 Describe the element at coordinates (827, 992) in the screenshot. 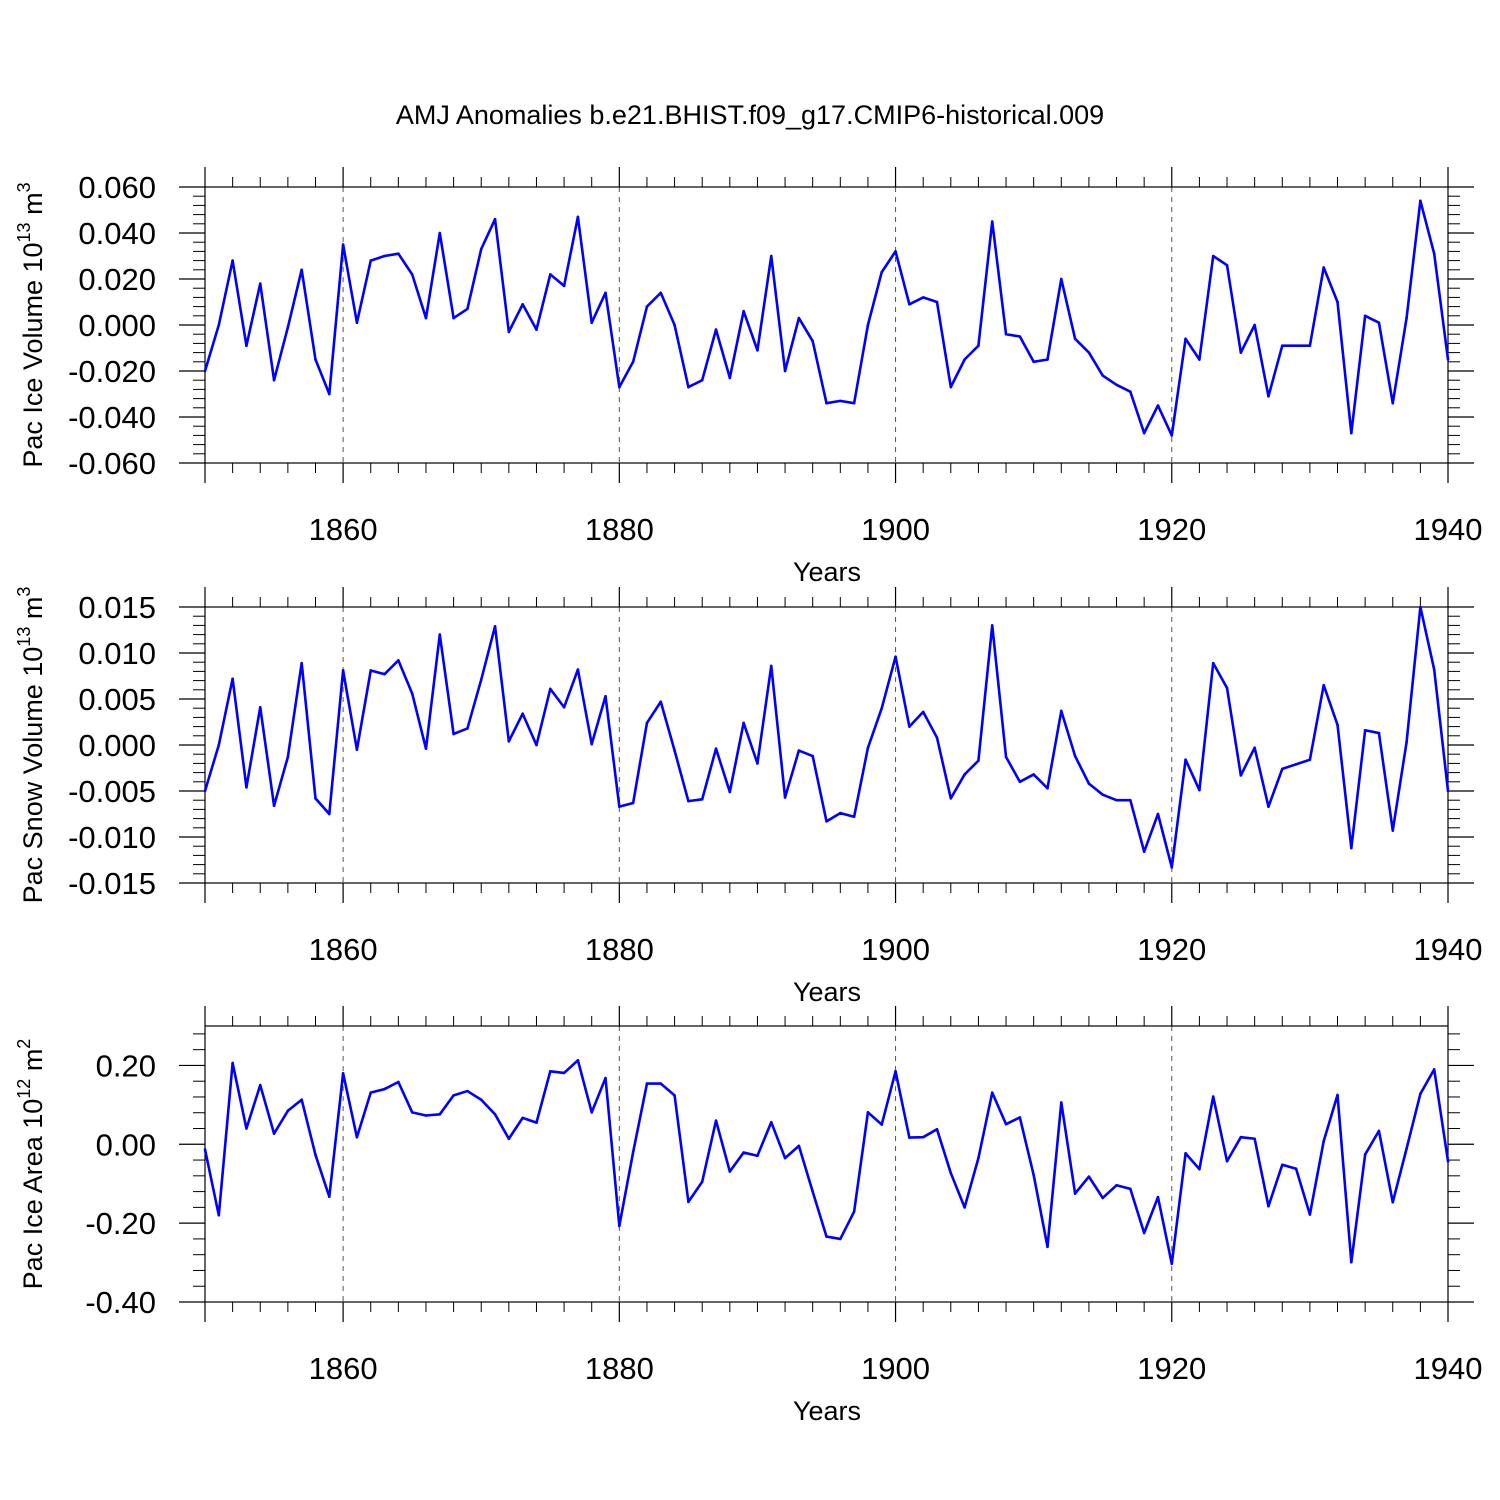

I see `x-axis-title: Years` at that location.